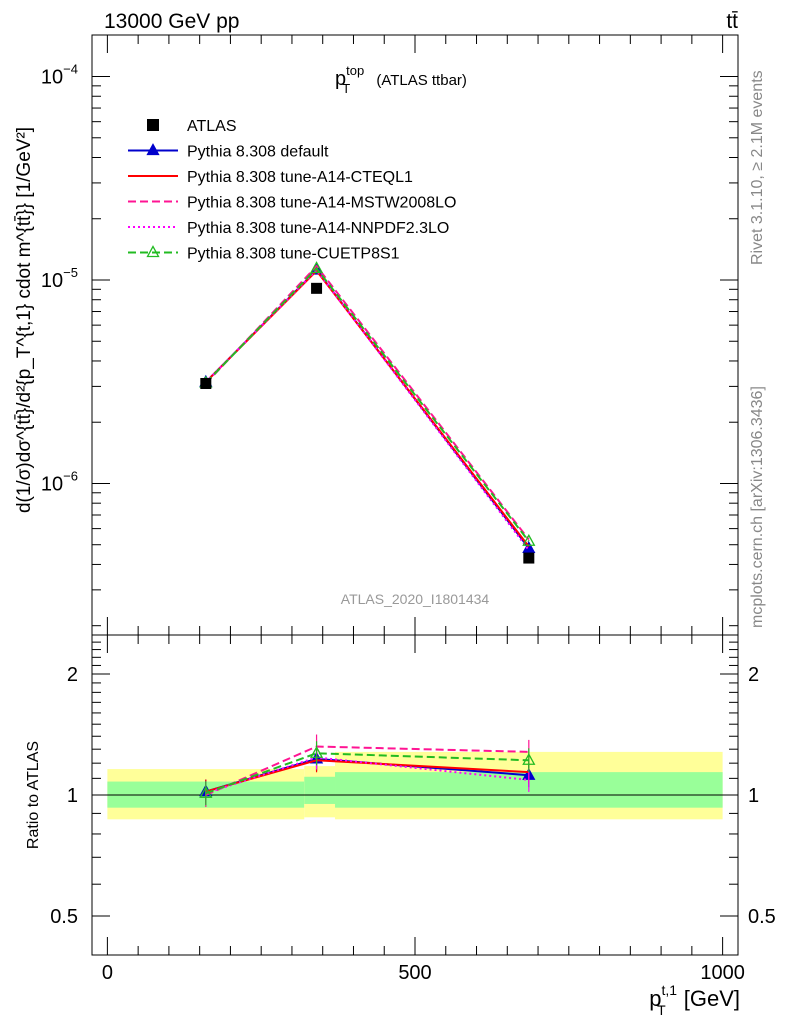  Describe the element at coordinates (300, 177) in the screenshot. I see `legend-label: Pythia 8.308 tune-A14-CTEQL1` at that location.